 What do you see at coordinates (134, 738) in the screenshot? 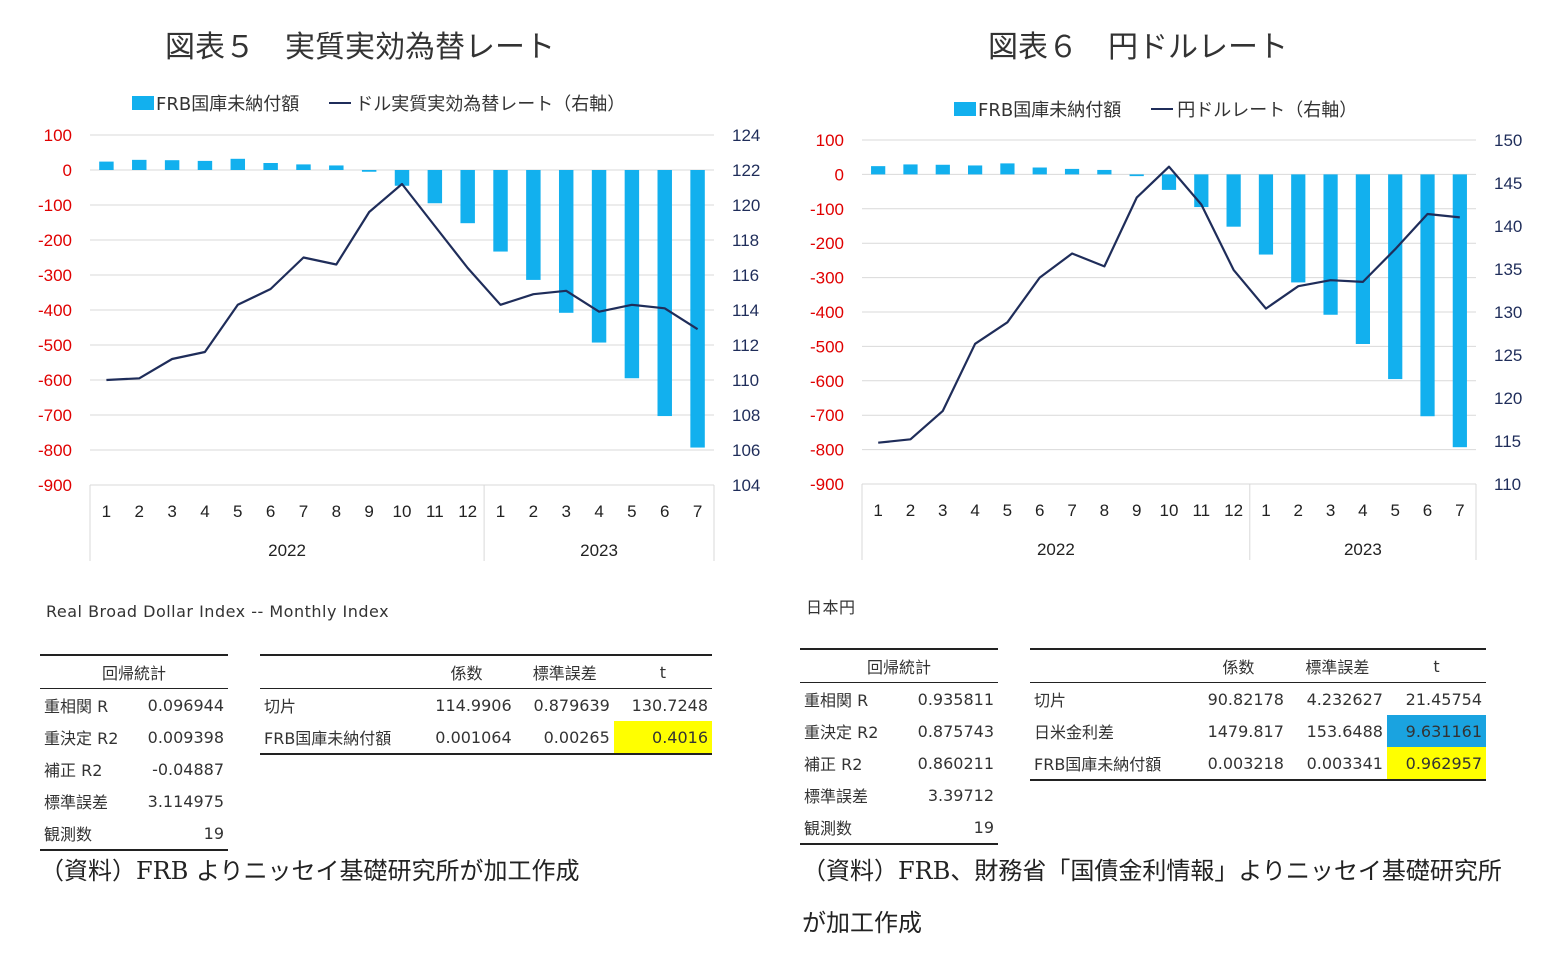
I see `table-row: 重決定 R2 0.009398` at bounding box center [134, 738].